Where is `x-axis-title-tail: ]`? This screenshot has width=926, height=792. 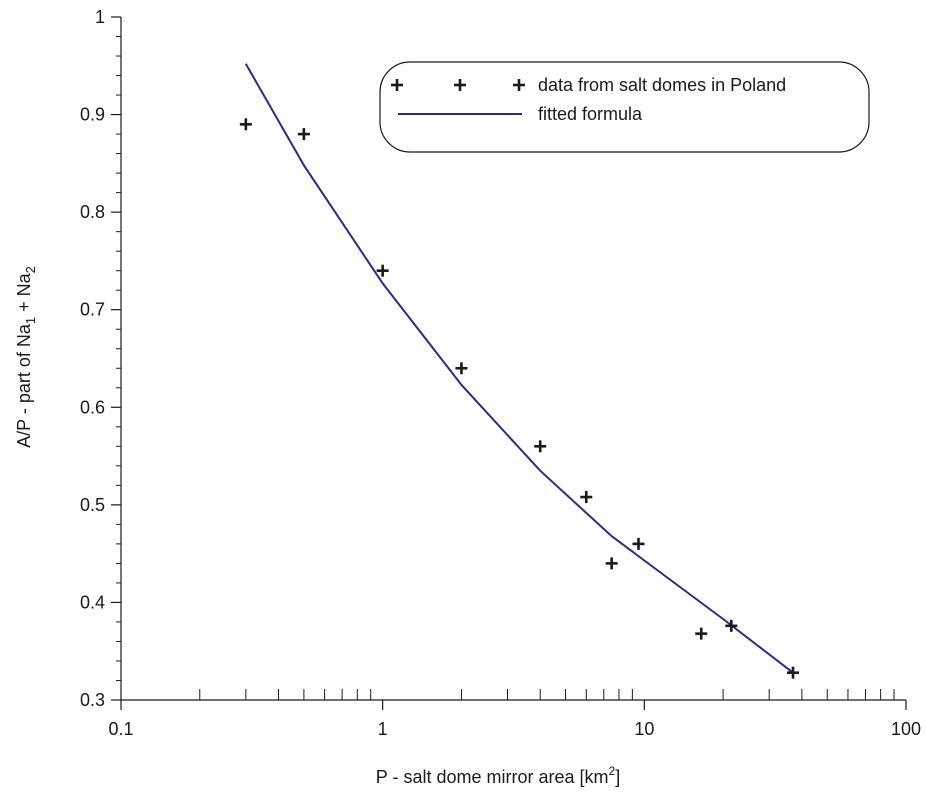
x-axis-title-tail: ] is located at coordinates (617, 777).